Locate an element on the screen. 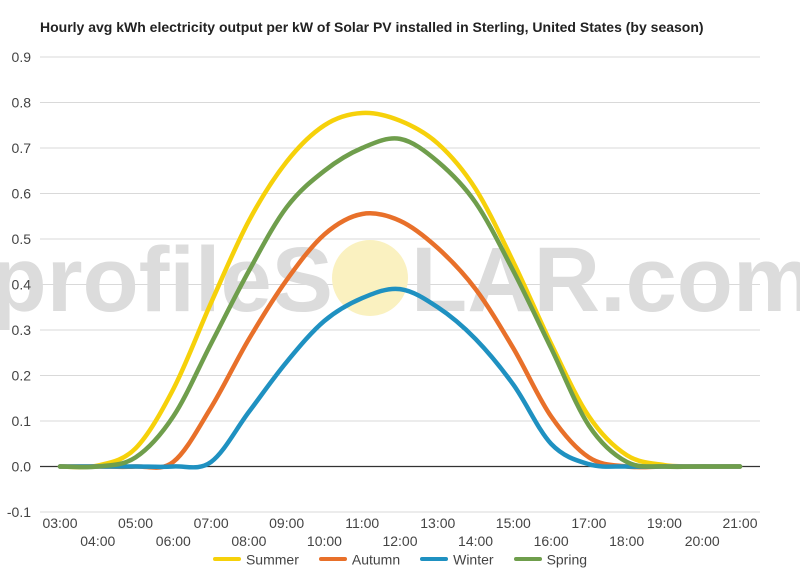 This screenshot has width=800, height=570. x-tick-label: 05:00 is located at coordinates (135, 523).